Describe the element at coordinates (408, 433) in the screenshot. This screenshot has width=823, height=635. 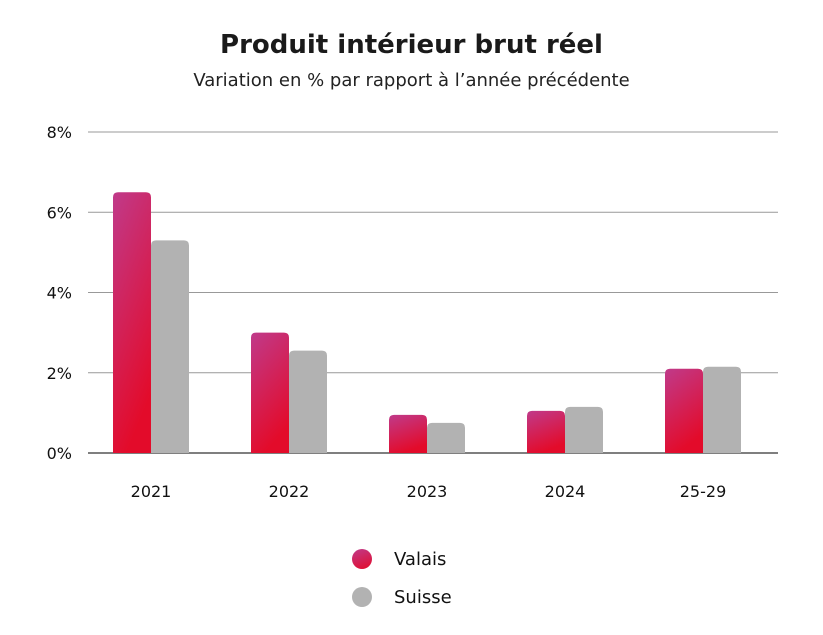
I see `bar-valais-2023` at that location.